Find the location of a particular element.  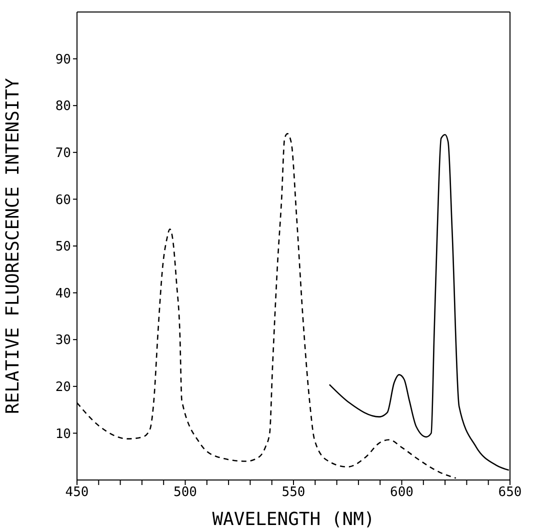

x-tick-label: 650 is located at coordinates (510, 492).